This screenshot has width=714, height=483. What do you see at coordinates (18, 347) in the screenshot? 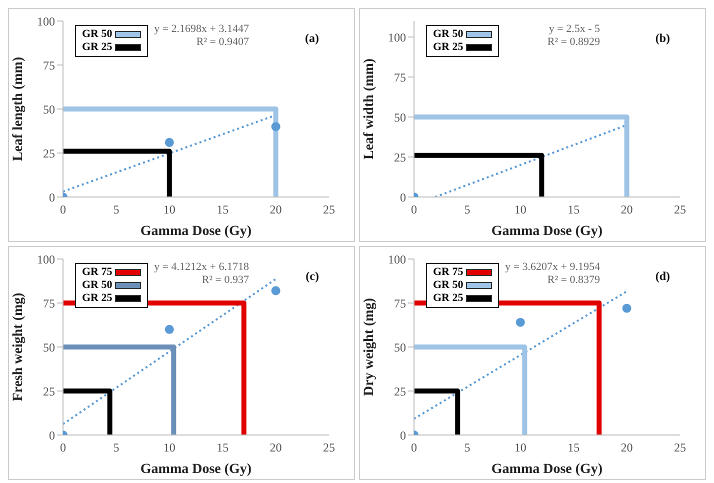
I see `y-axis-title: Fresh weight (mg)` at bounding box center [18, 347].